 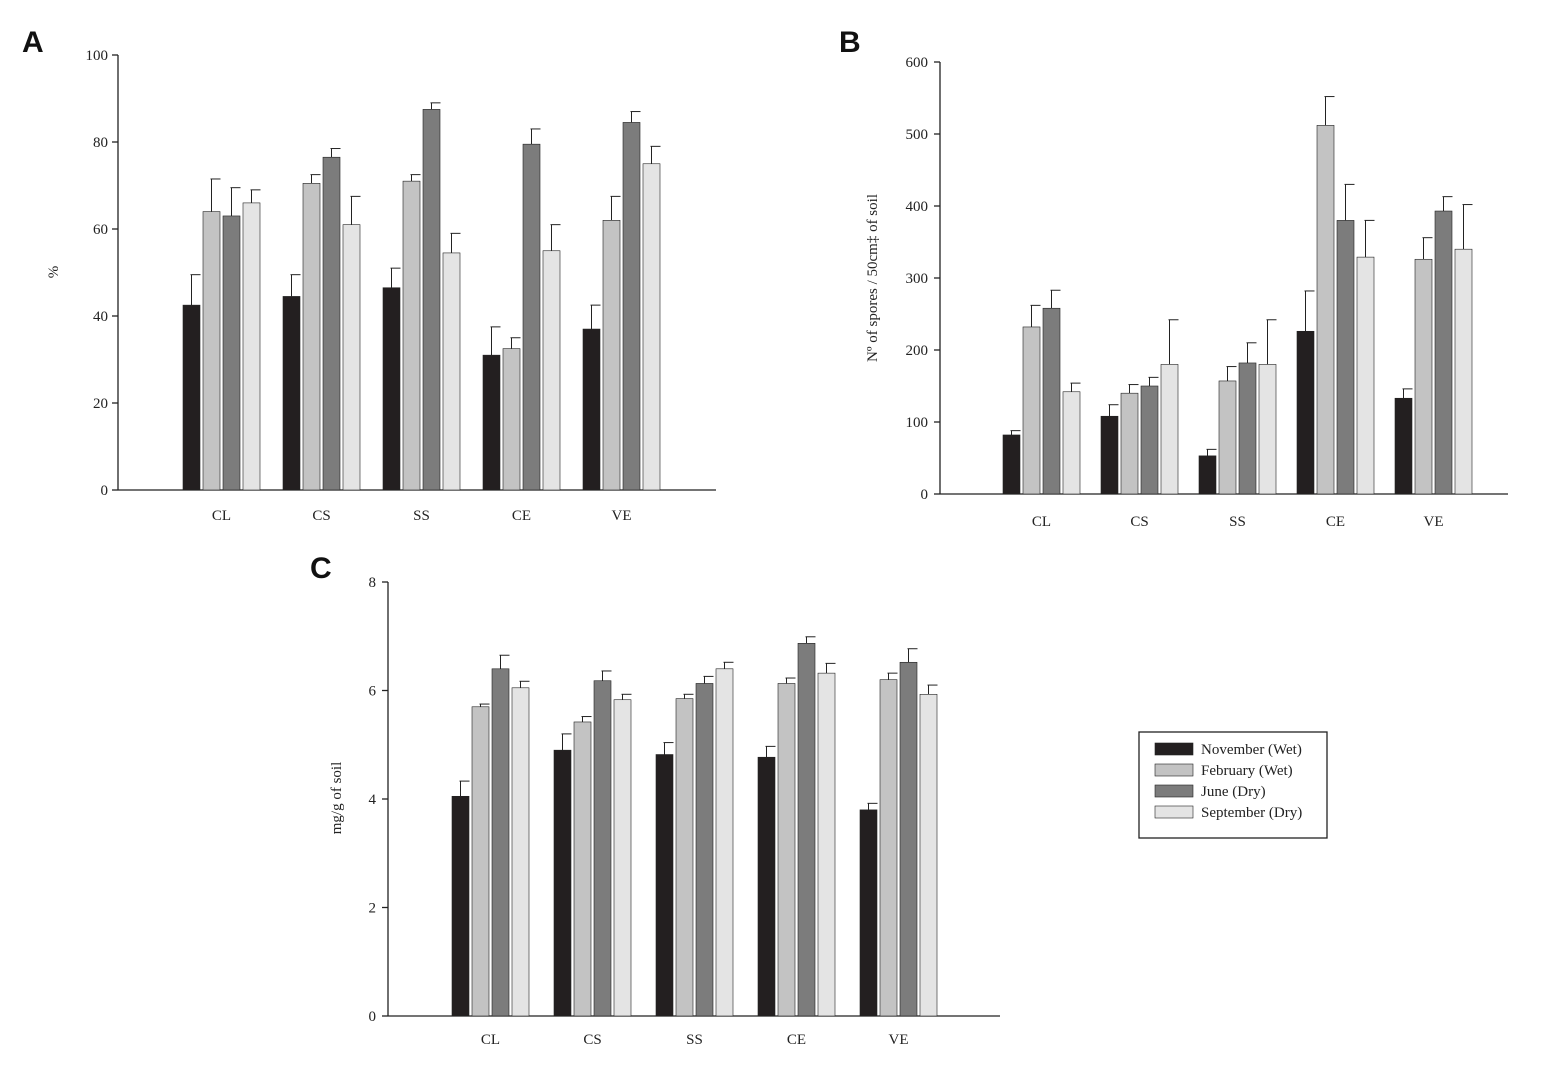 I want to click on panel-a-y-axis-label: %, so click(x=54, y=272).